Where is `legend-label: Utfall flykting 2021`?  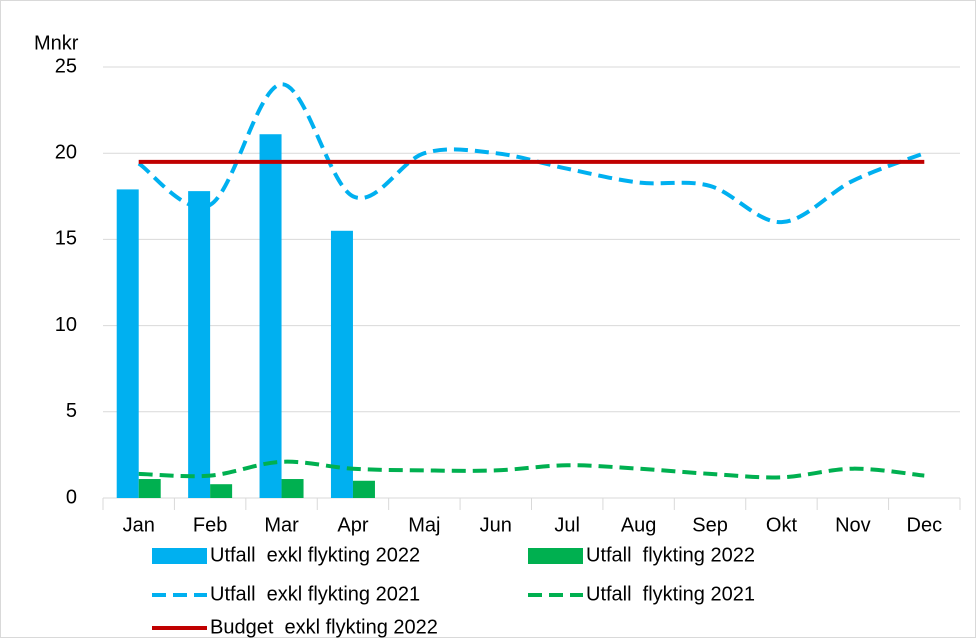
legend-label: Utfall flykting 2021 is located at coordinates (670, 594).